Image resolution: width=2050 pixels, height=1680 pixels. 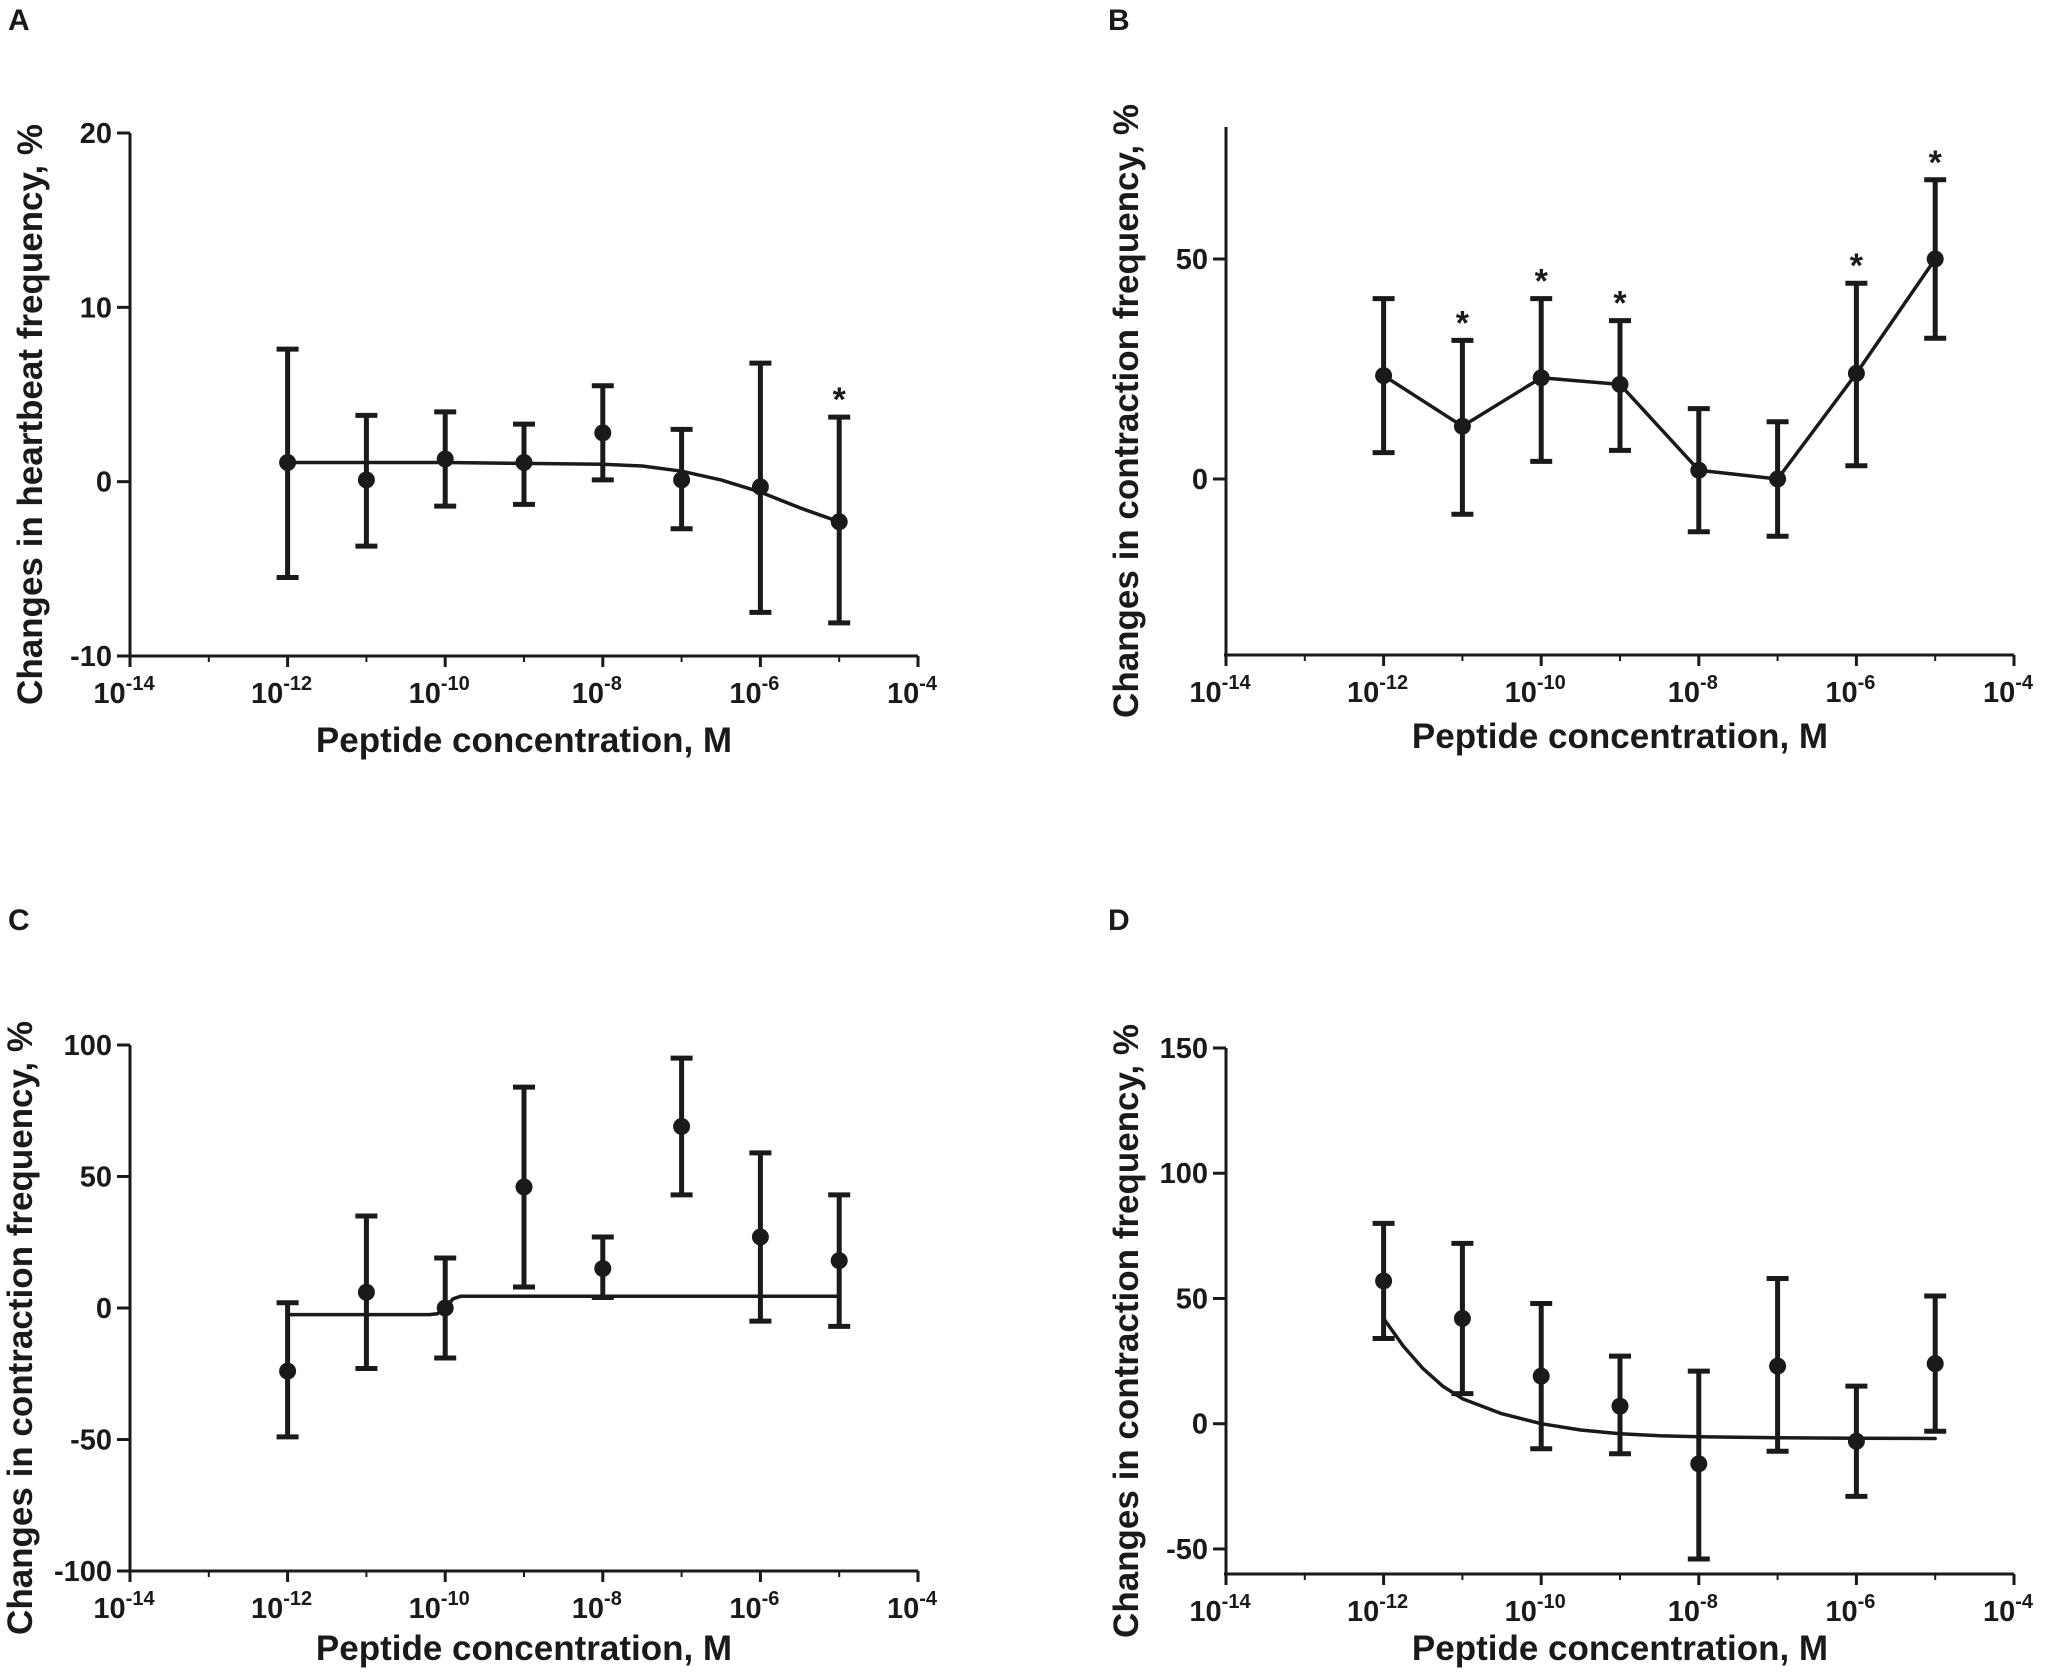 What do you see at coordinates (1119, 920) in the screenshot?
I see `panel-letter: D` at bounding box center [1119, 920].